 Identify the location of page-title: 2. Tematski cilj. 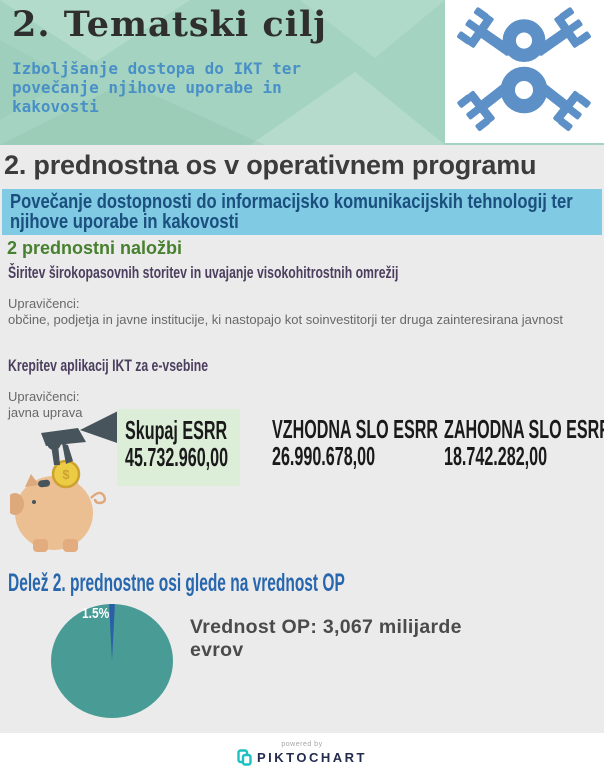
(169, 24).